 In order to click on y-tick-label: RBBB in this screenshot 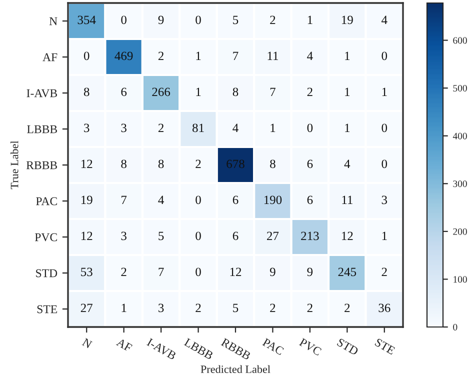, I will do `click(42, 165)`.